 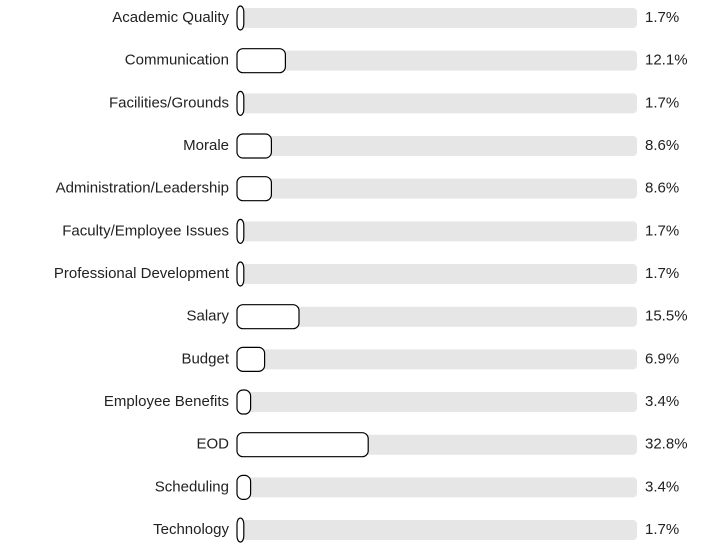 I want to click on category-label: Communication, so click(x=177, y=60).